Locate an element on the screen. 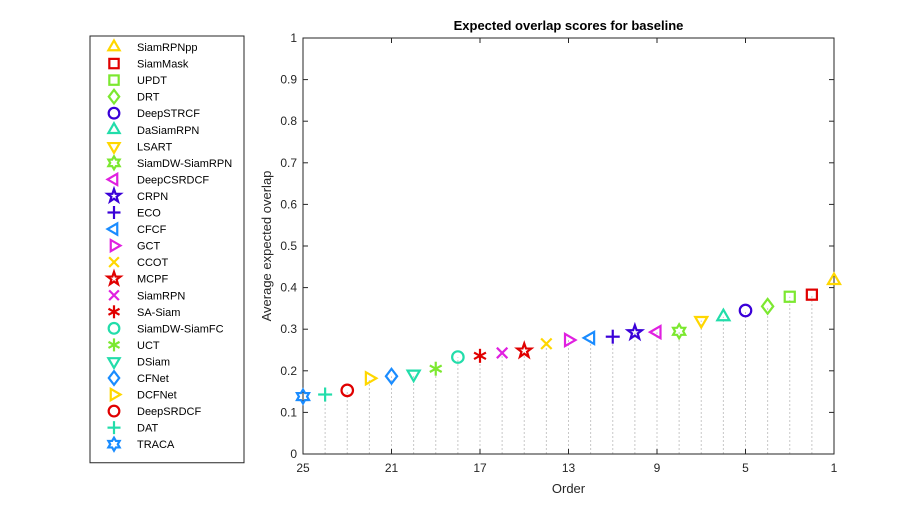 The image size is (899, 509). legend-entry: DCFNet is located at coordinates (143, 395).